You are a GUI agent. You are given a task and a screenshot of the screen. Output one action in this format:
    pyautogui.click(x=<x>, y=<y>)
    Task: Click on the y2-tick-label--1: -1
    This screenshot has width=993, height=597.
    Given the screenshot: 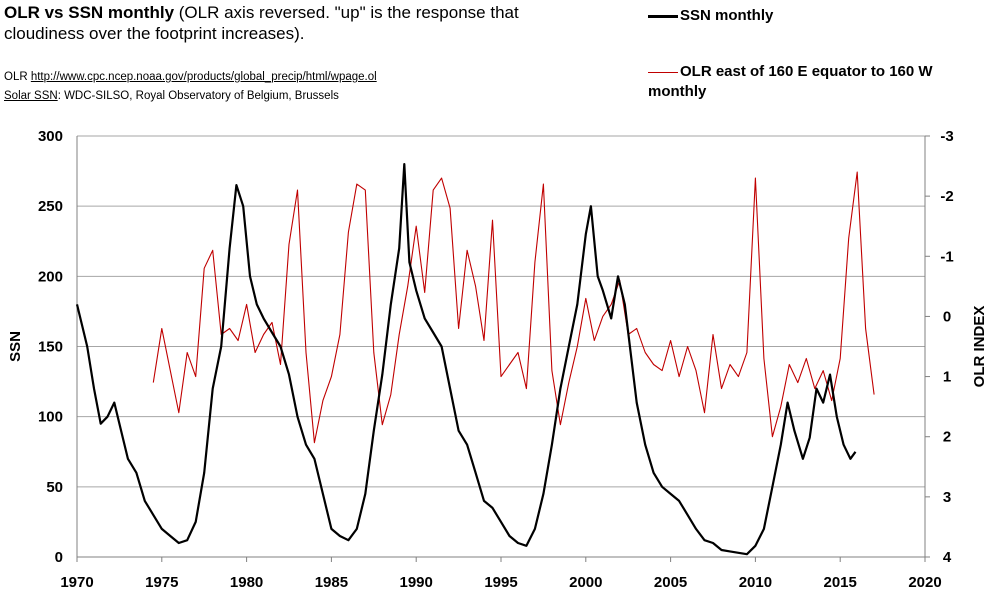 What is the action you would take?
    pyautogui.click(x=946, y=256)
    